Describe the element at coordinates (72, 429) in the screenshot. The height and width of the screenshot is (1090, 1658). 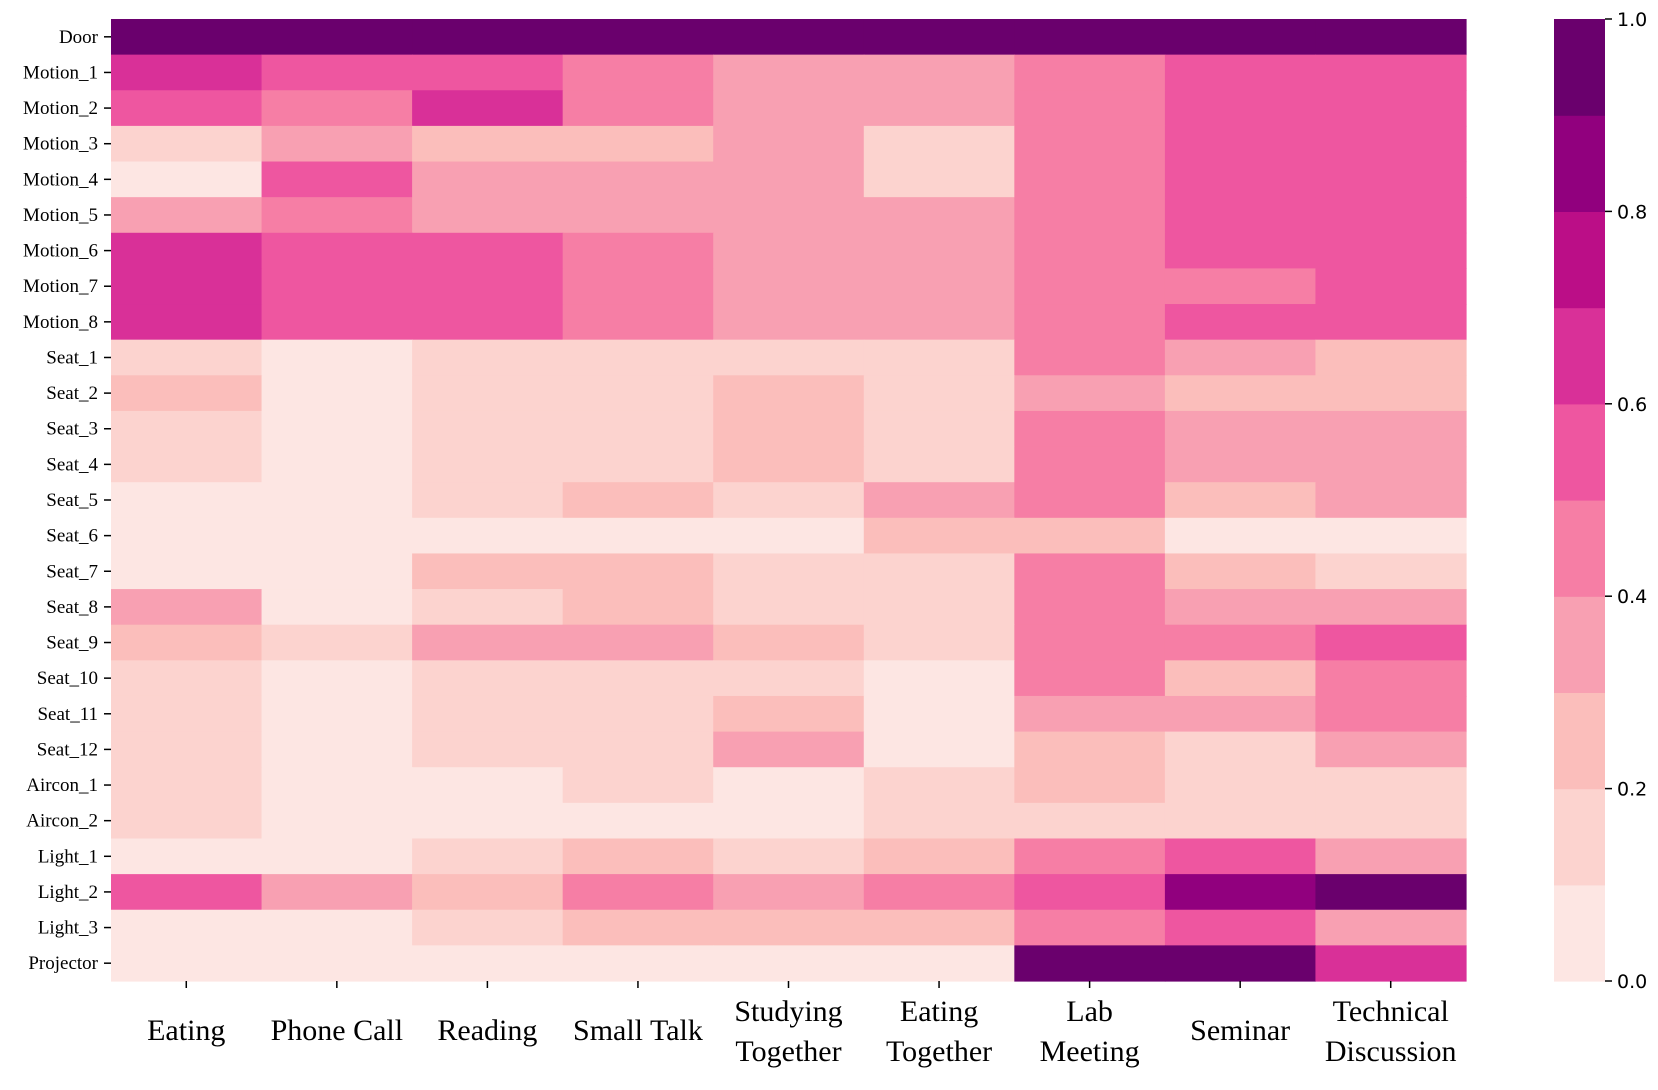
I see `row-label: Seat_3` at that location.